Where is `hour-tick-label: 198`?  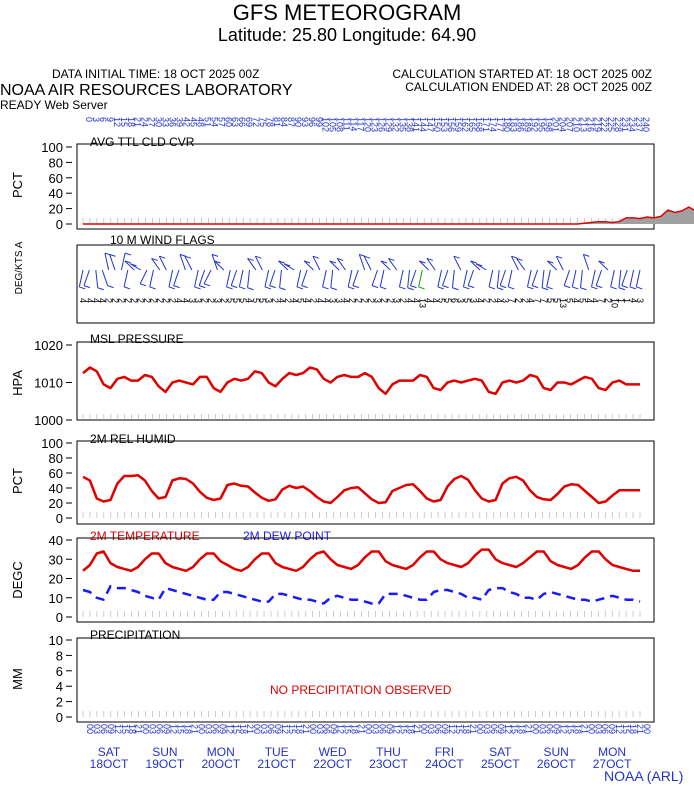
hour-tick-label: 198 is located at coordinates (549, 124).